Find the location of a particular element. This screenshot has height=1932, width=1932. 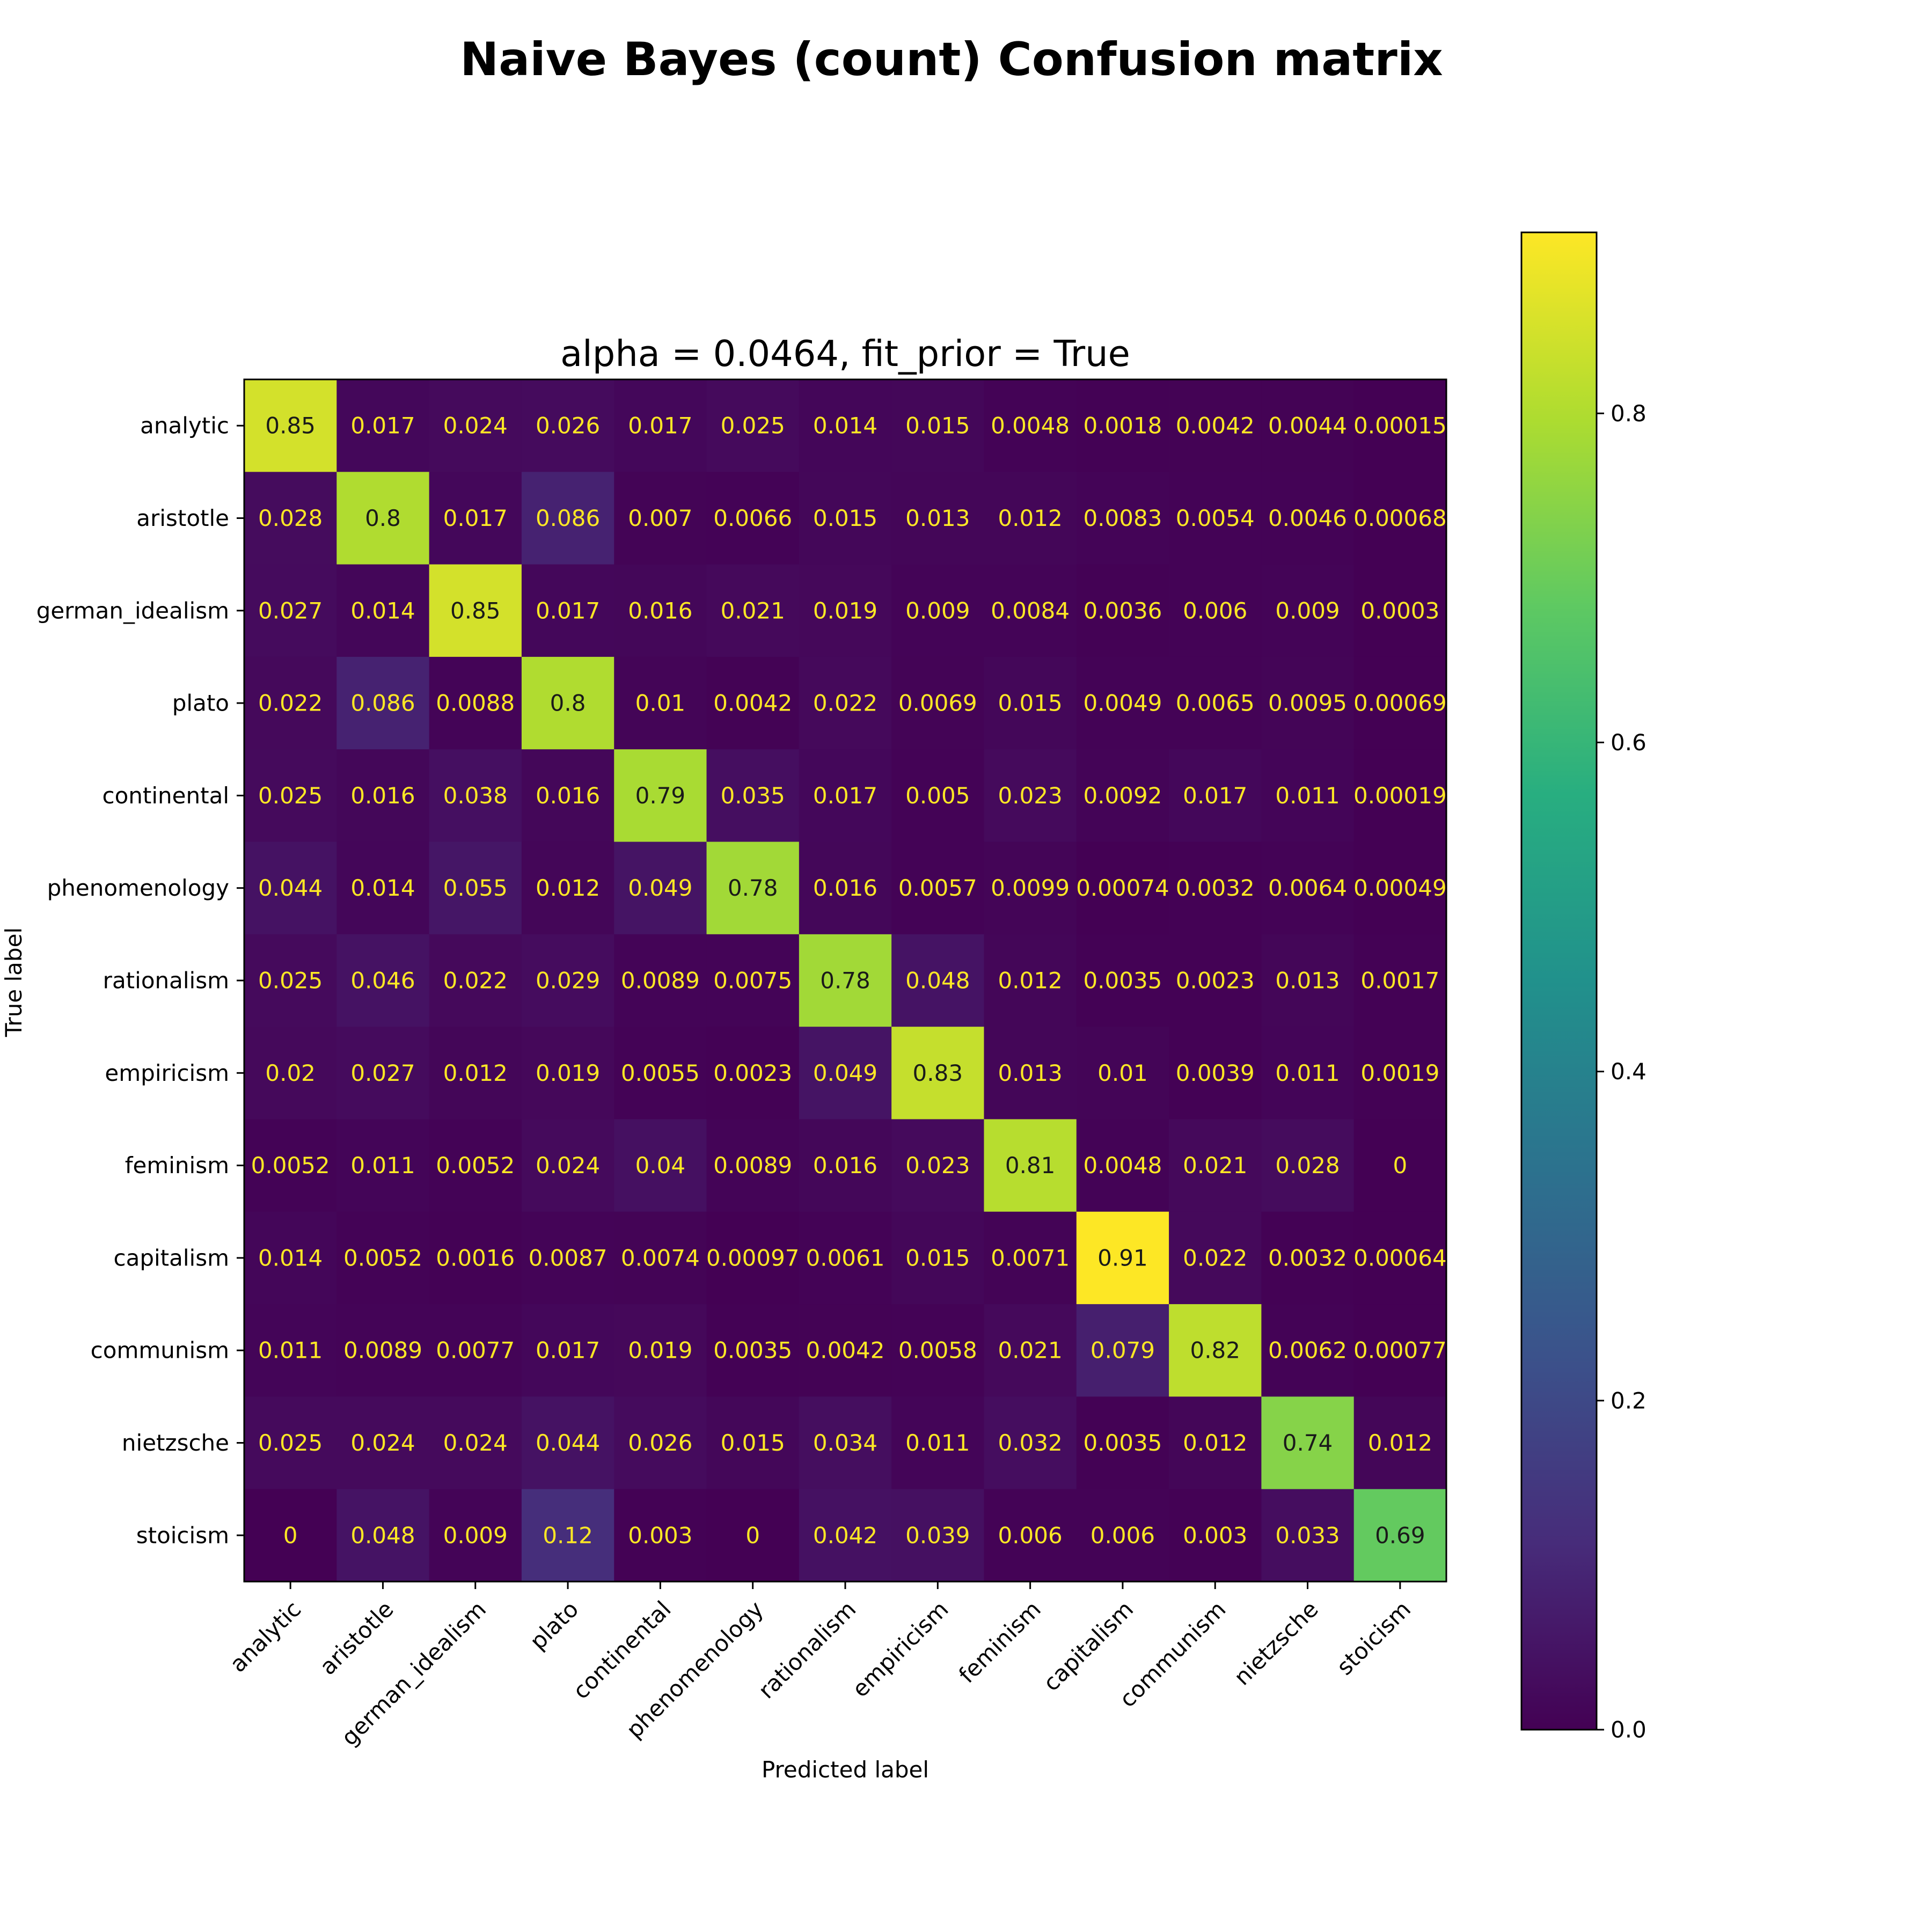

cell-value-label: 0.01 is located at coordinates (1122, 1073).